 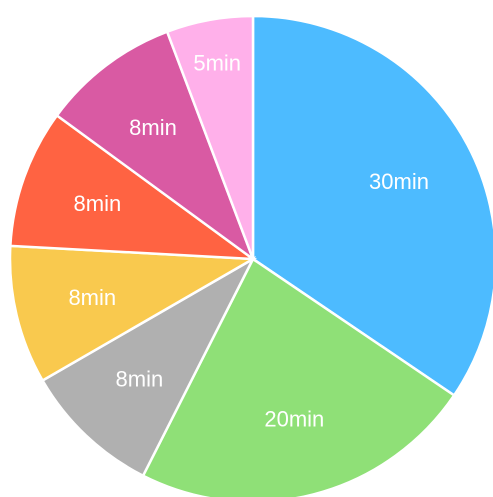 I want to click on pie-slice-label-3: 8min, so click(x=92, y=297).